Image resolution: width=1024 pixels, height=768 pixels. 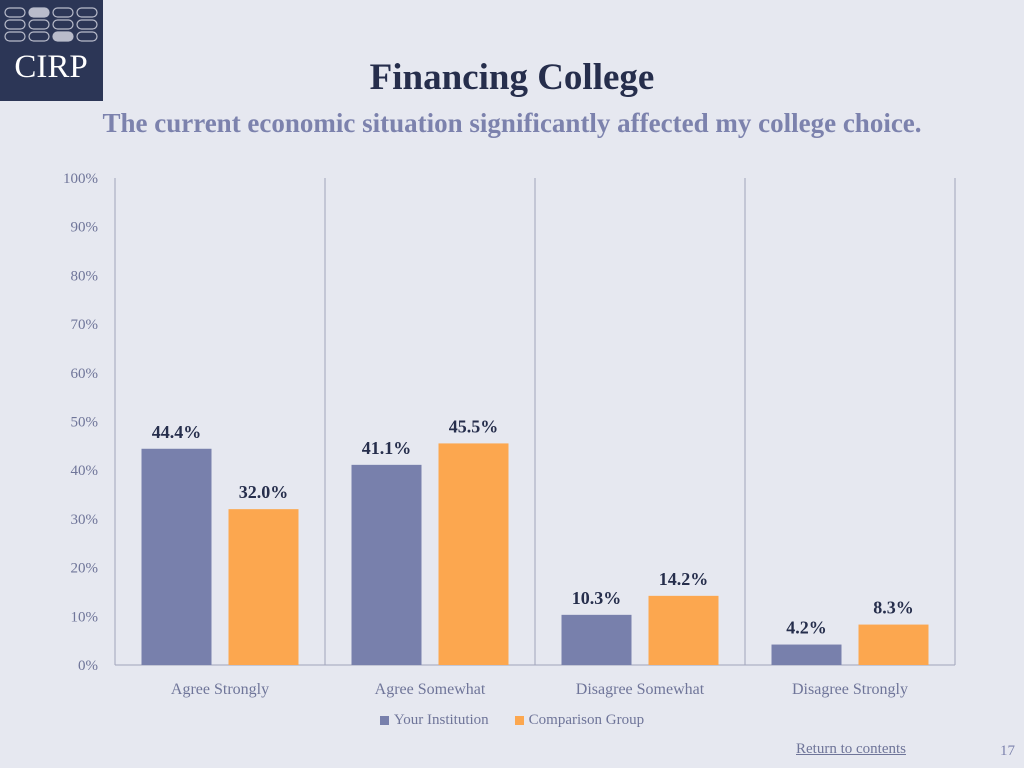 What do you see at coordinates (85, 520) in the screenshot?
I see `y-tick-label: 30%` at bounding box center [85, 520].